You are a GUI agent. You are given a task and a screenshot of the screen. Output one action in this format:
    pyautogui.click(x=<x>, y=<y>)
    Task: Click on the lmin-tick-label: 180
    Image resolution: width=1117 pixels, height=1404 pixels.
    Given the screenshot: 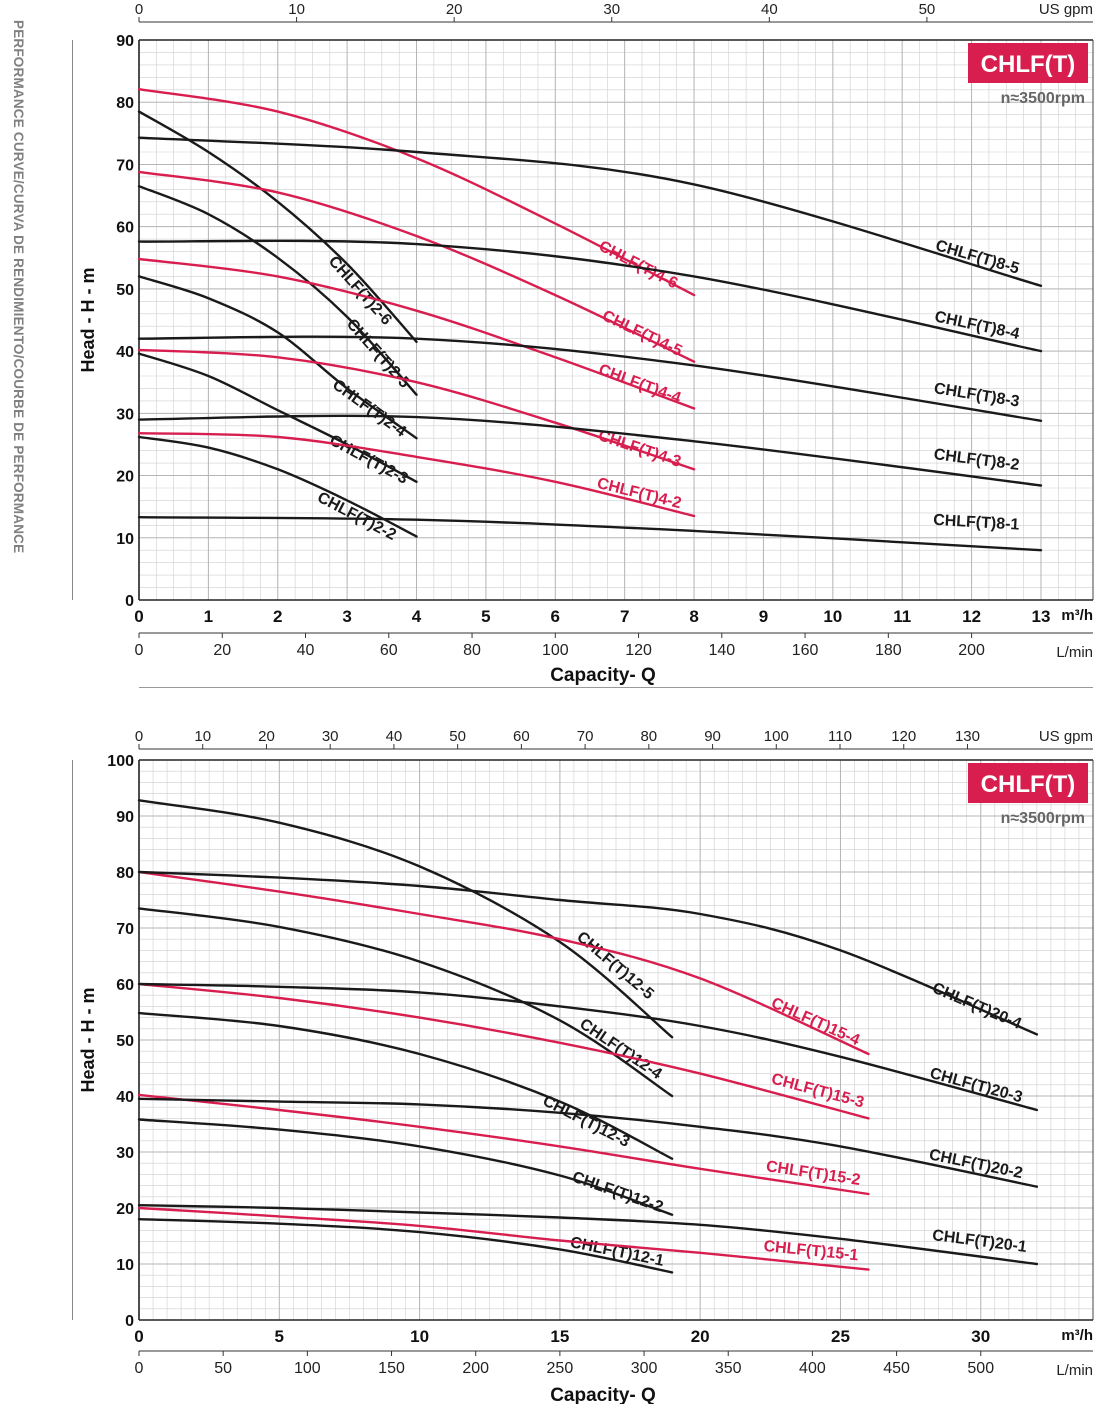 What is the action you would take?
    pyautogui.click(x=888, y=650)
    